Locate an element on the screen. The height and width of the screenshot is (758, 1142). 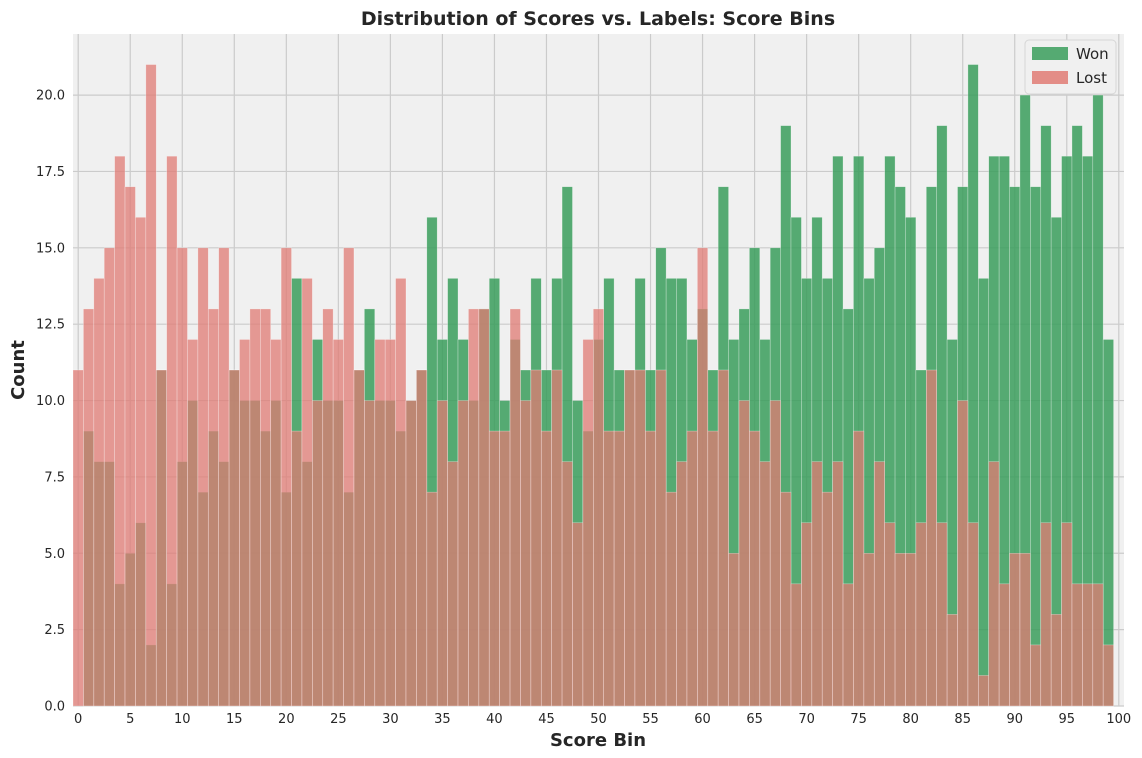
legend-label-won: Won is located at coordinates (1092, 54).